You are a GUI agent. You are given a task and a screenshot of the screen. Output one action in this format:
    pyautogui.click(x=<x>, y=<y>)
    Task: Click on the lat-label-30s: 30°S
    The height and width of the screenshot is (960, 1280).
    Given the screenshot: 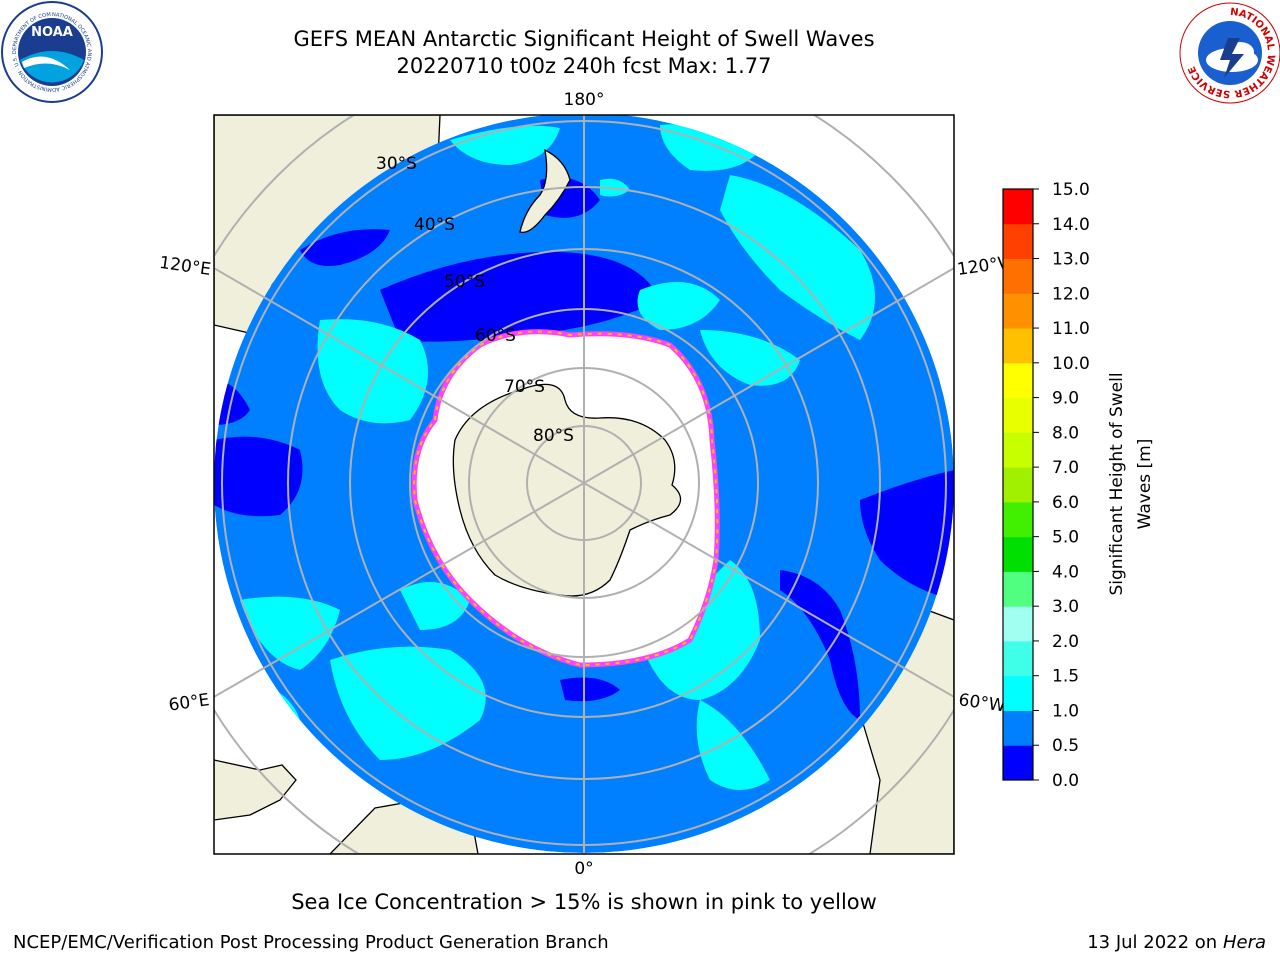 What is the action you would take?
    pyautogui.click(x=396, y=164)
    